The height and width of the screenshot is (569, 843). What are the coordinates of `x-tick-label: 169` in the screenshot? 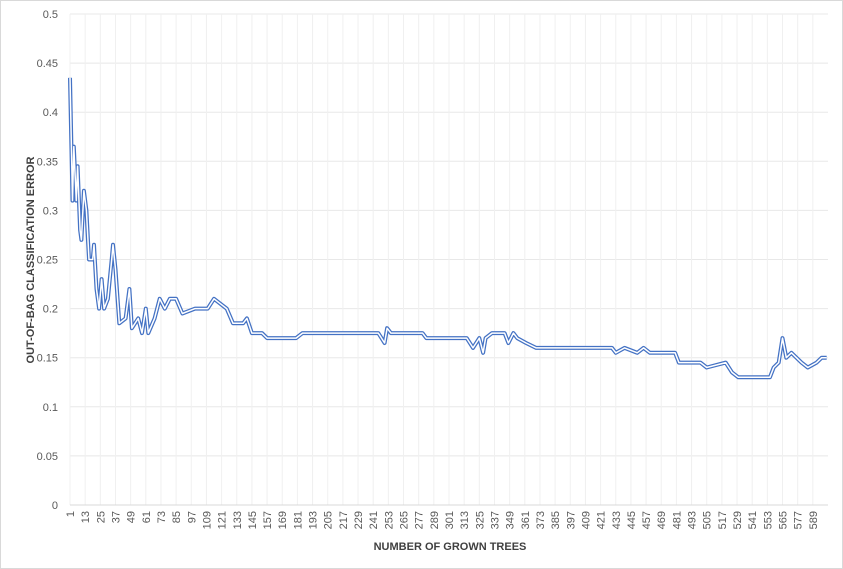 It's located at (283, 520).